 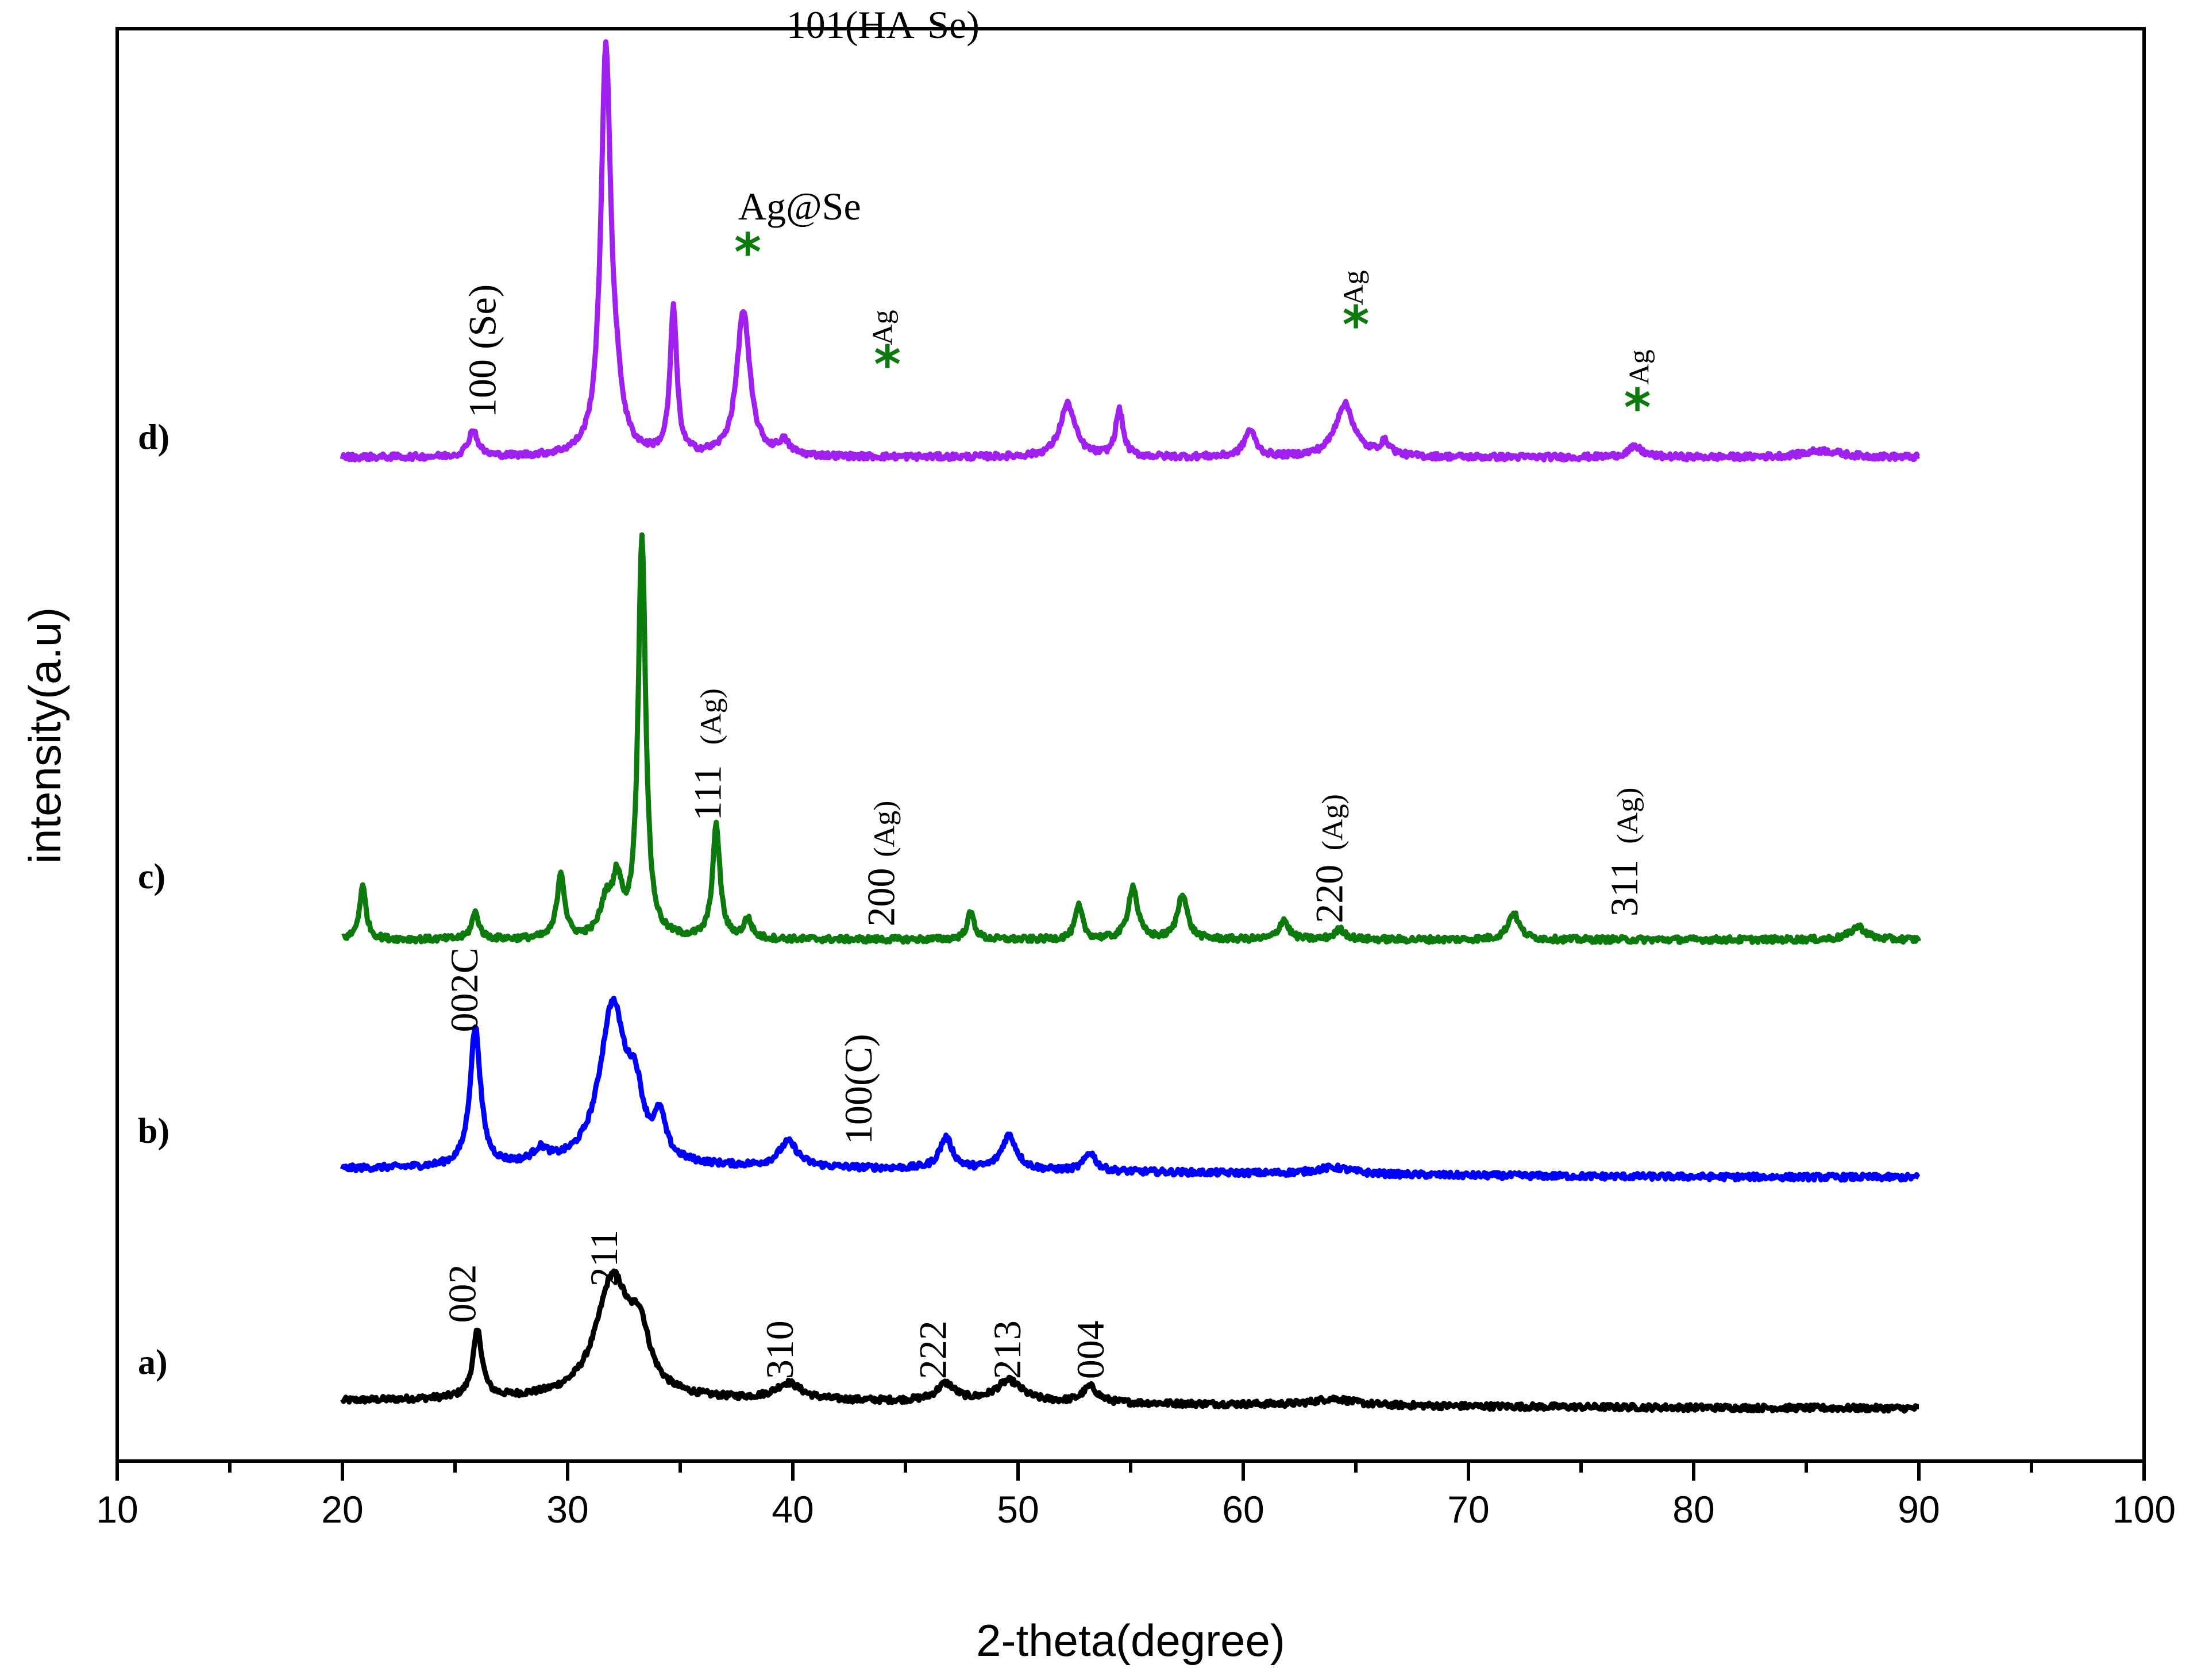 I want to click on peak-label: 211, so click(x=604, y=1258).